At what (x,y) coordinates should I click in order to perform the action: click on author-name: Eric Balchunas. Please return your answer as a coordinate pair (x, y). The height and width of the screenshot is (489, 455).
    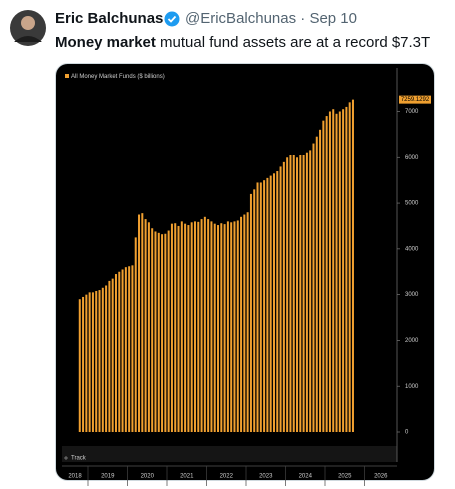
    Looking at the image, I should click on (109, 18).